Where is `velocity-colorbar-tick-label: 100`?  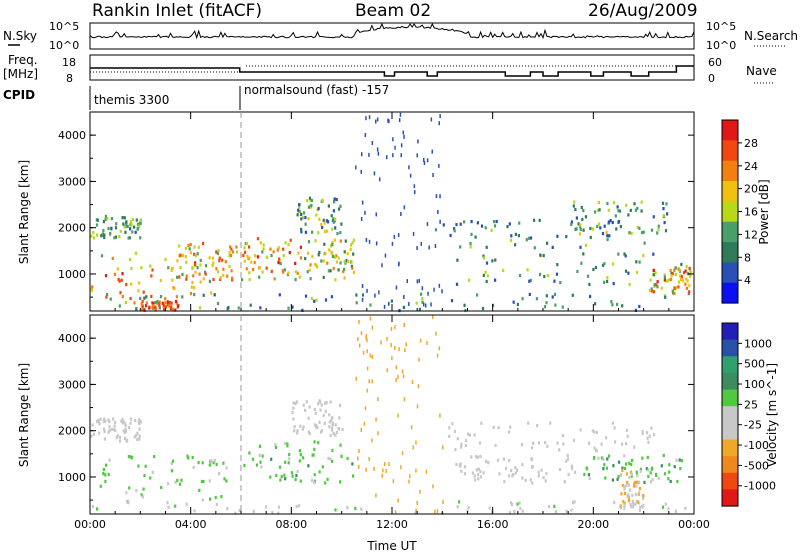 velocity-colorbar-tick-label: 100 is located at coordinates (754, 384).